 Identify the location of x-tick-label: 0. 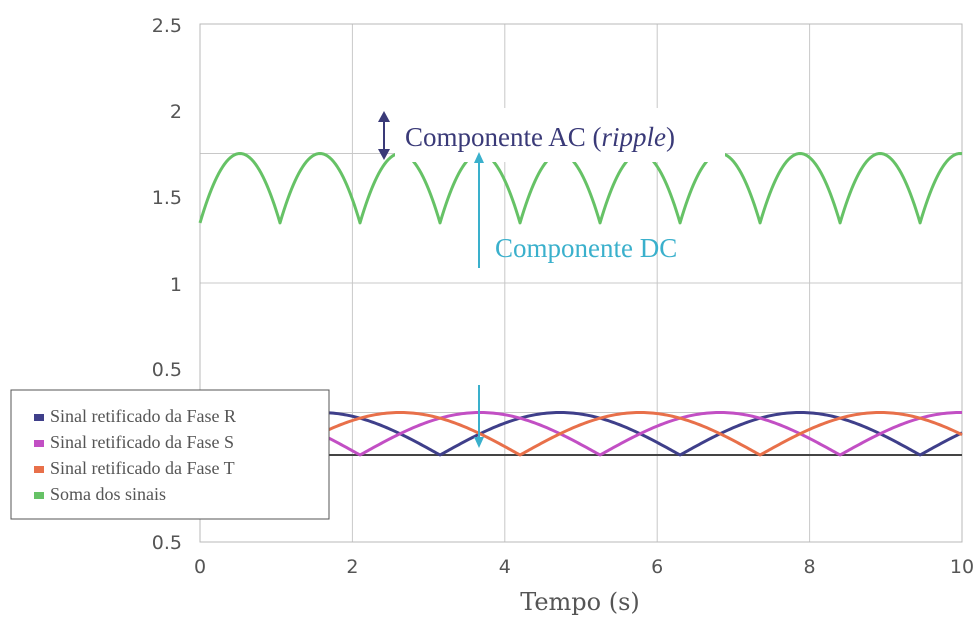
(200, 567).